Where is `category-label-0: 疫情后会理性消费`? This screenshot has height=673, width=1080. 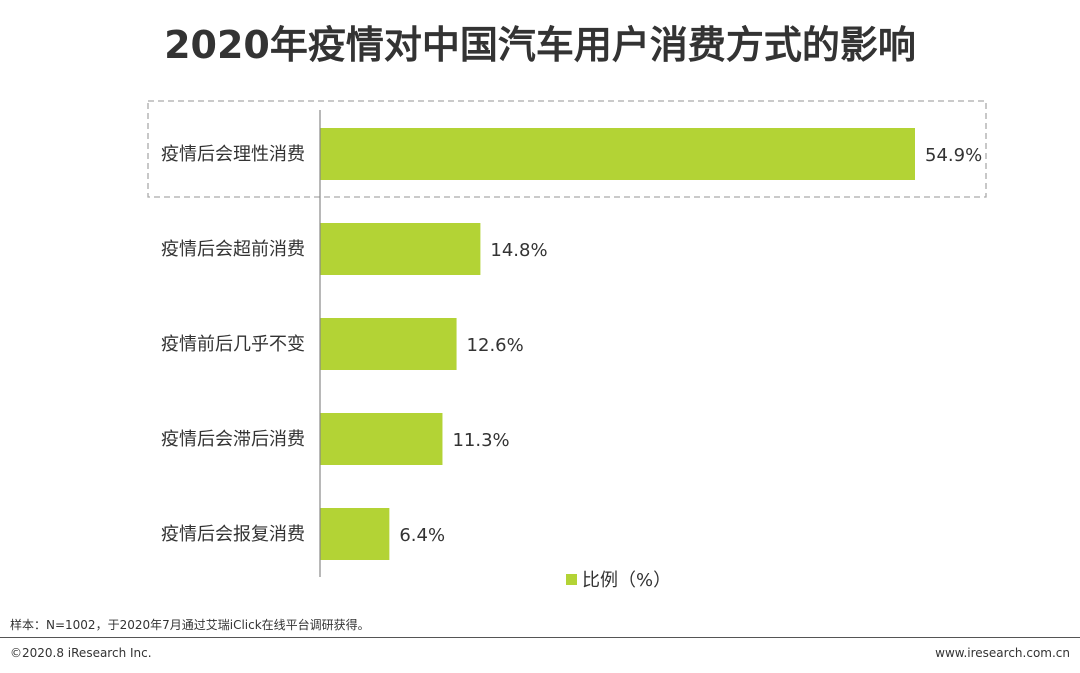
category-label-0: 疫情后会理性消费 is located at coordinates (233, 154).